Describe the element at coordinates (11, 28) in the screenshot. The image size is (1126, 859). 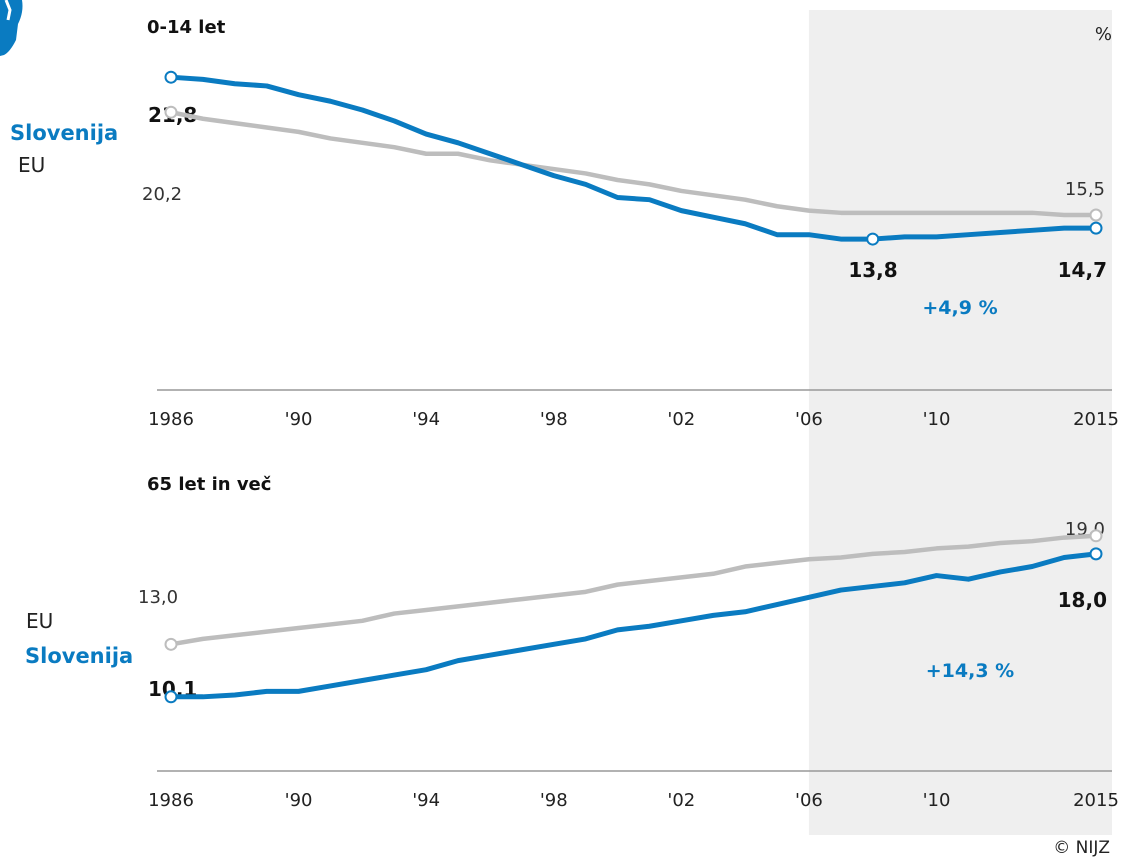
I see `child-figure-icon` at that location.